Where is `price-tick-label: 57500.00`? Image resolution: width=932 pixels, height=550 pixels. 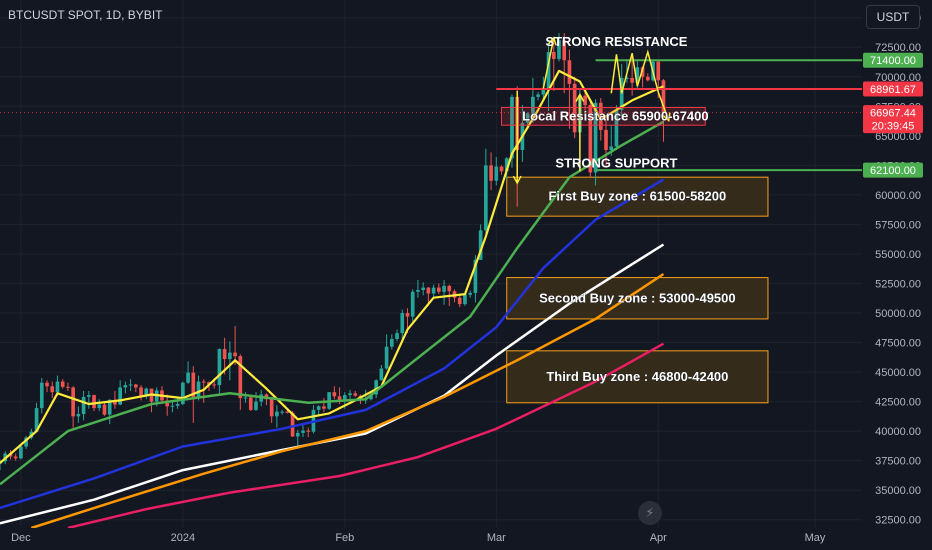 price-tick-label: 57500.00 is located at coordinates (898, 225).